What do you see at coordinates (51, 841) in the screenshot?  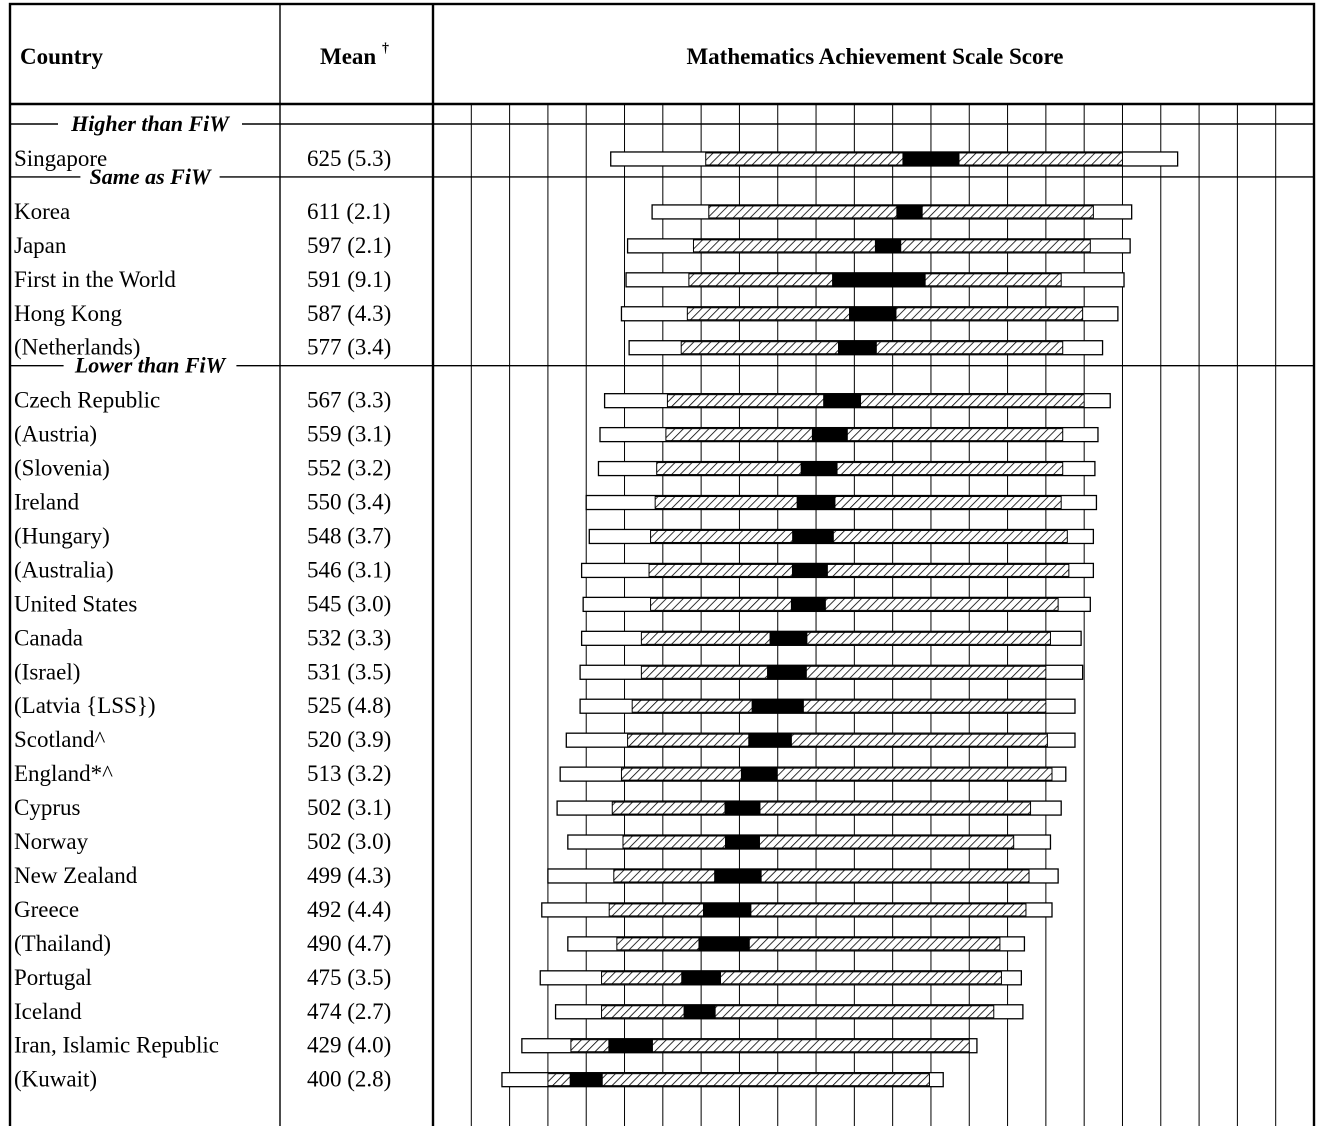 I see `country-name: Norway` at bounding box center [51, 841].